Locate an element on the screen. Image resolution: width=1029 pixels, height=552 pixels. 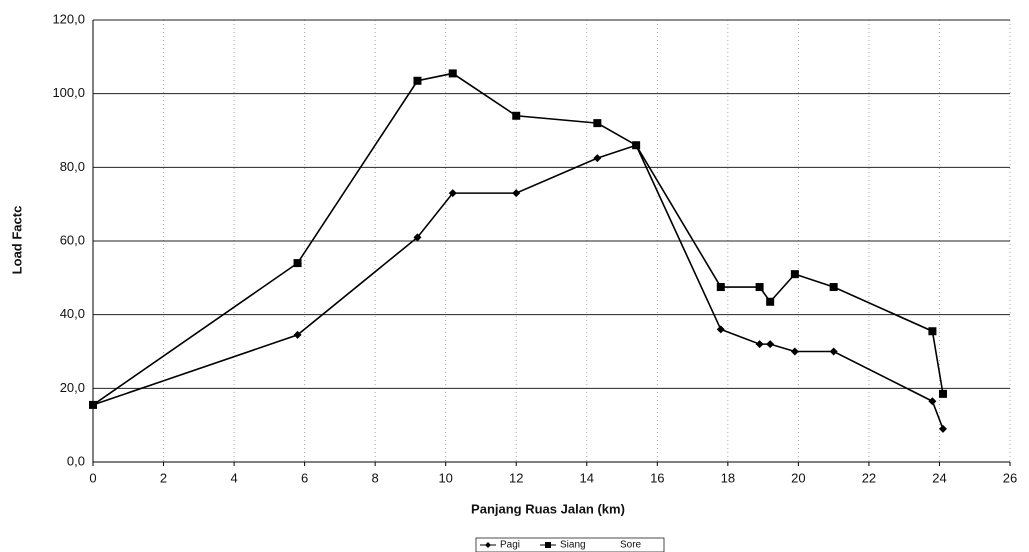
y-tick-label: 80,0 is located at coordinates (72, 166).